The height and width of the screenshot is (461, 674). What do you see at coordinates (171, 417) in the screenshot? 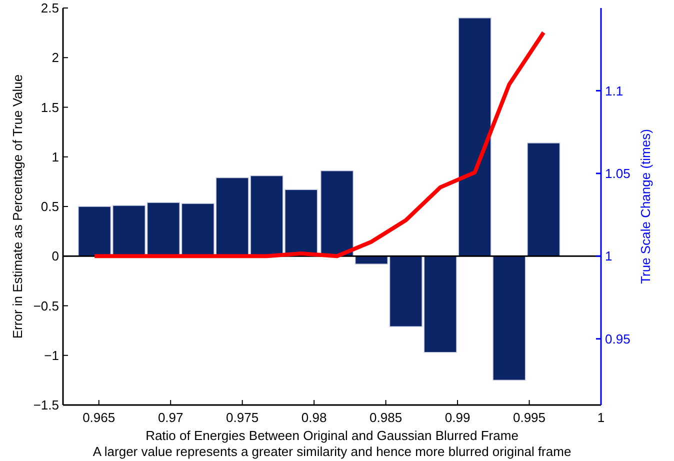
I see `x-tick-label: 0.97` at bounding box center [171, 417].